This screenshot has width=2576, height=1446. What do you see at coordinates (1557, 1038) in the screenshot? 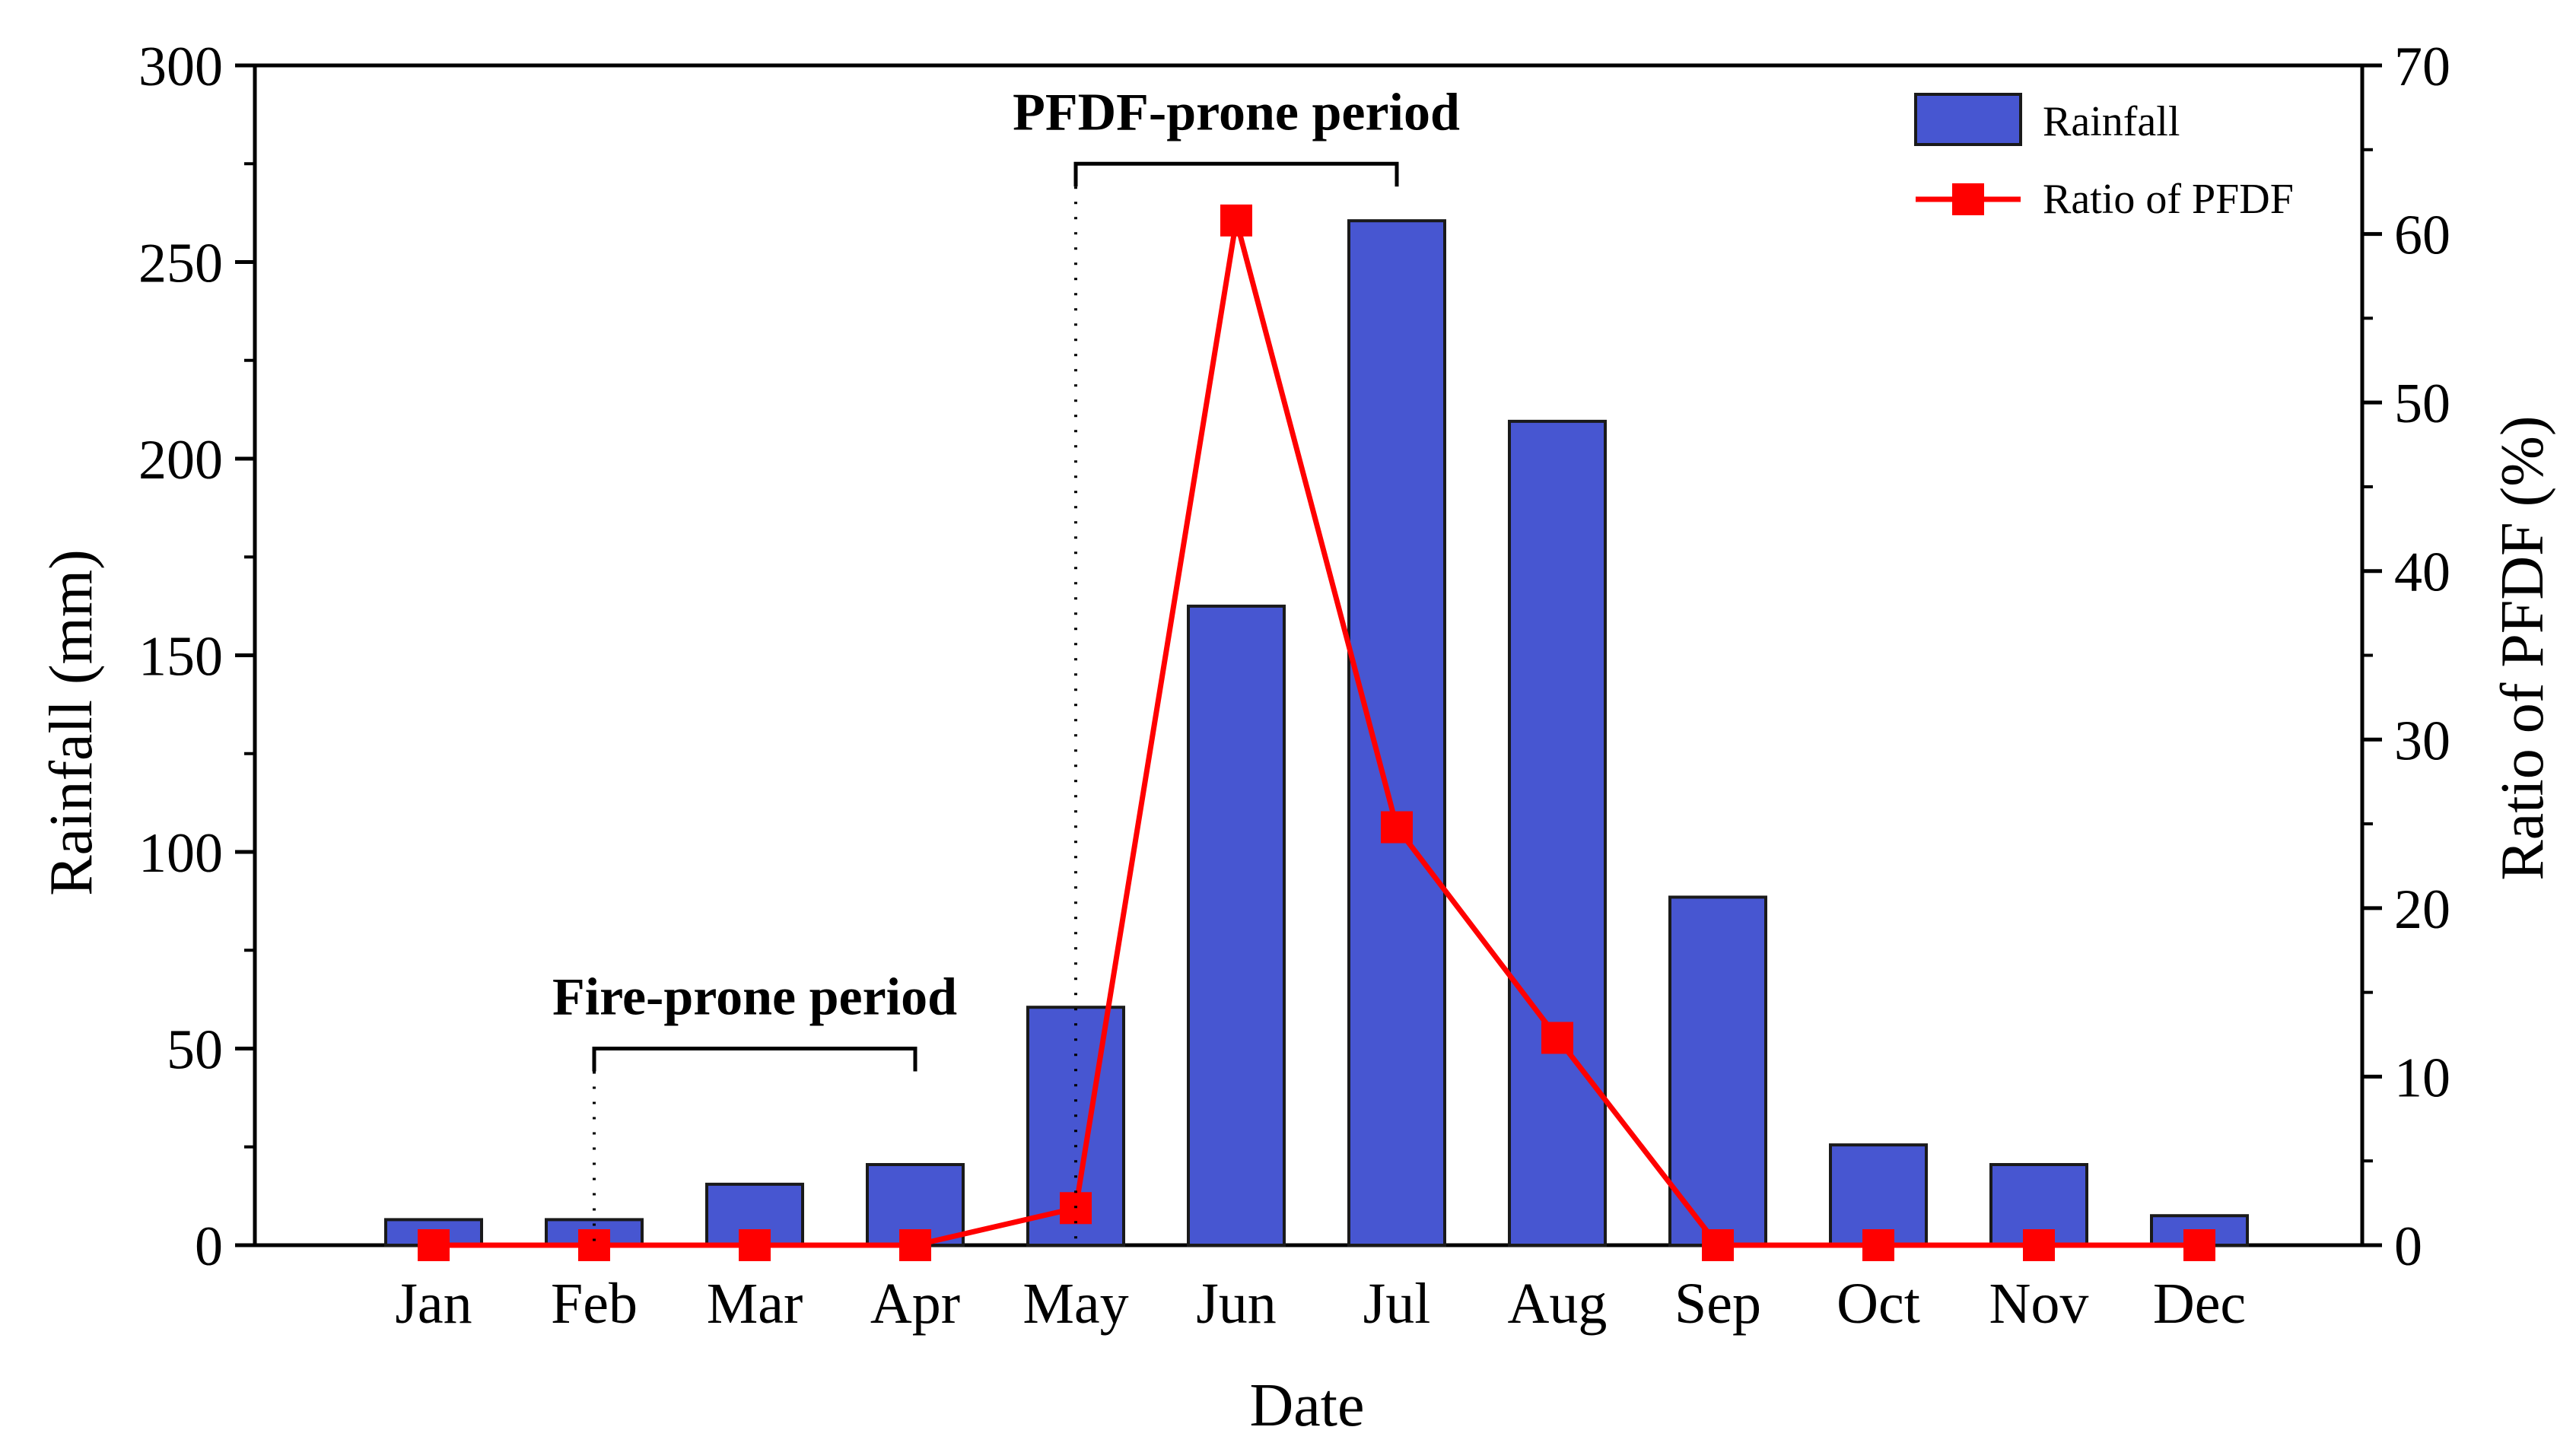
I see `ratio-point-aug` at bounding box center [1557, 1038].